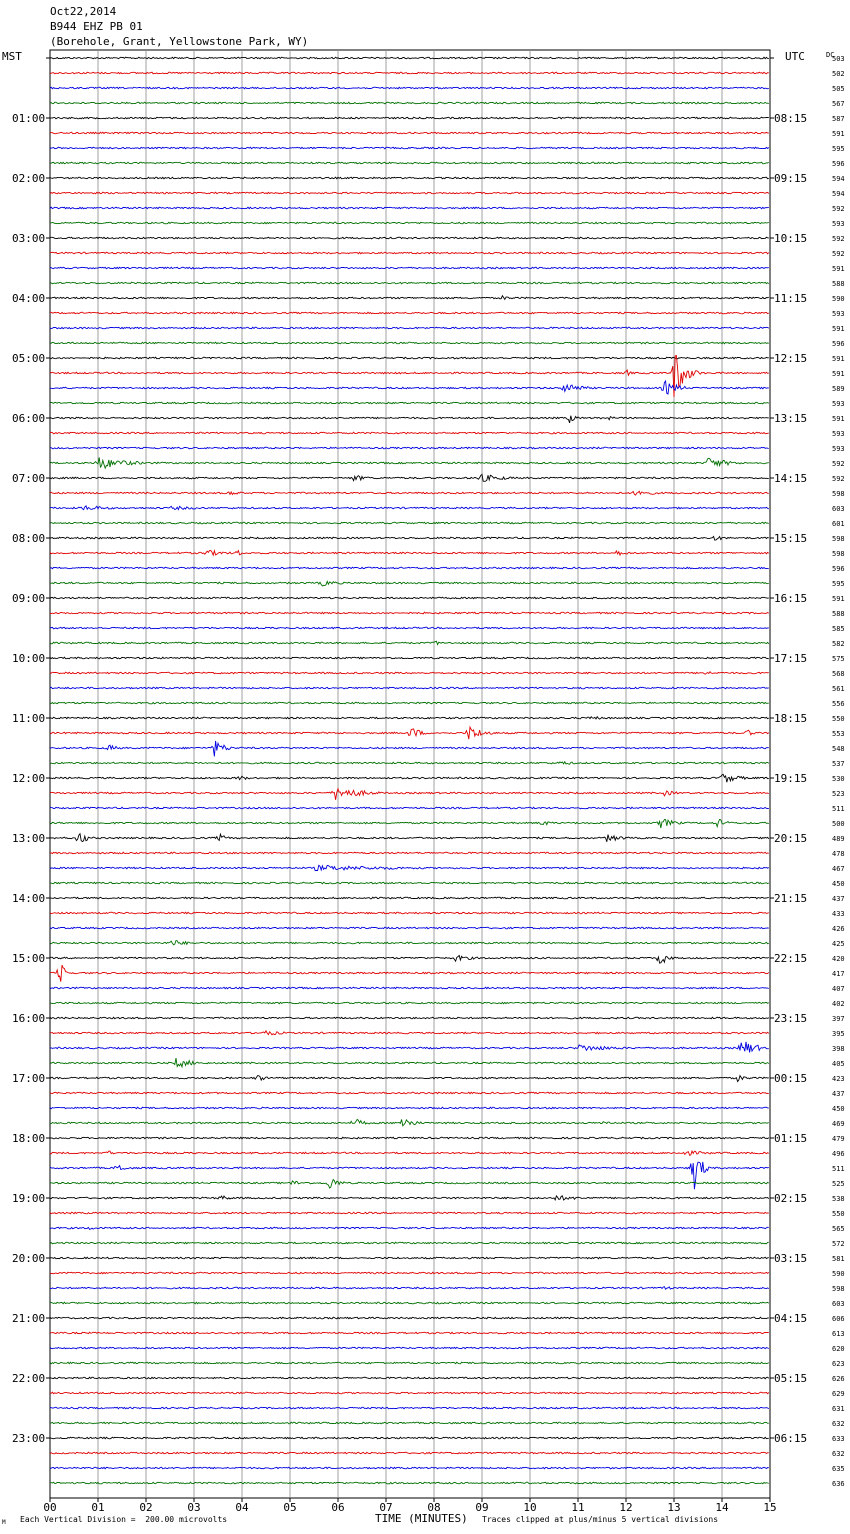 The height and width of the screenshot is (1534, 850). I want to click on hour-label-mst: 01:00, so click(28, 118).